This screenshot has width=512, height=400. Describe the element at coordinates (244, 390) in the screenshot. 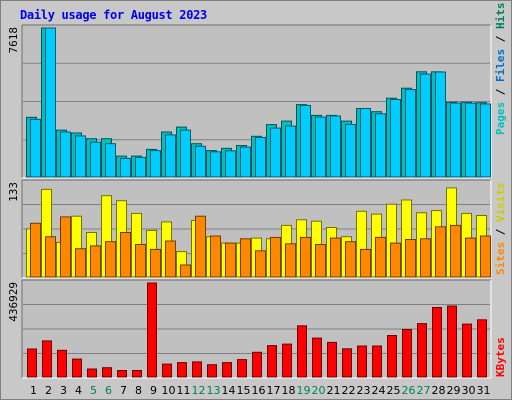

I see `day-label-15: 15` at that location.